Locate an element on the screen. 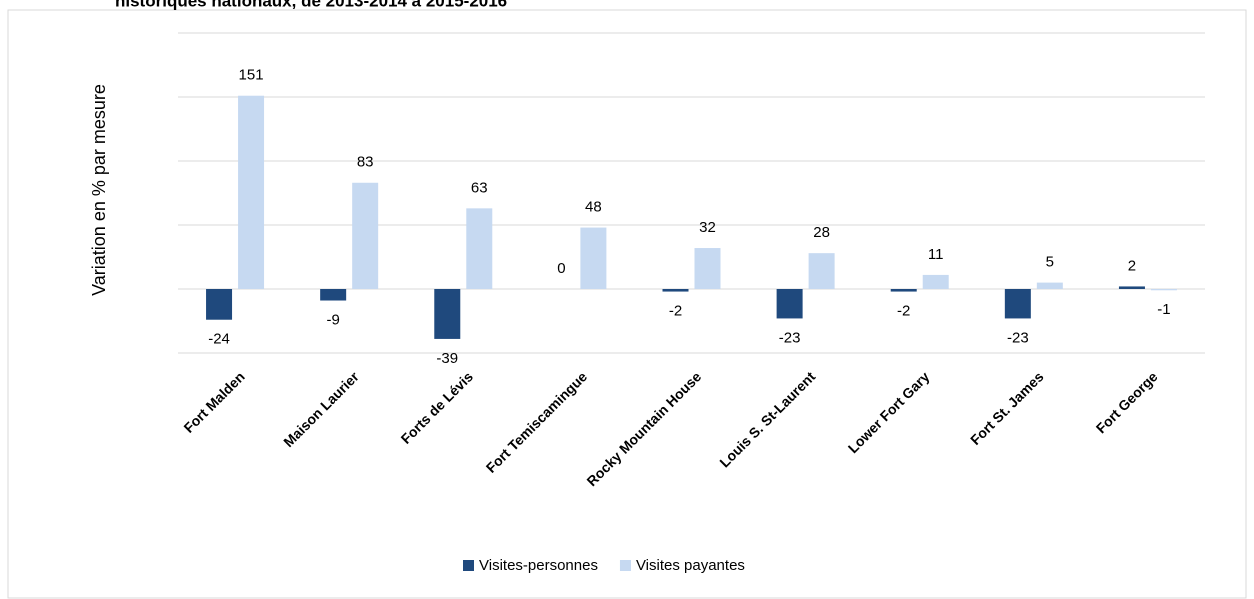 The height and width of the screenshot is (599, 1254). legend-label: Visites-personnes is located at coordinates (538, 565).